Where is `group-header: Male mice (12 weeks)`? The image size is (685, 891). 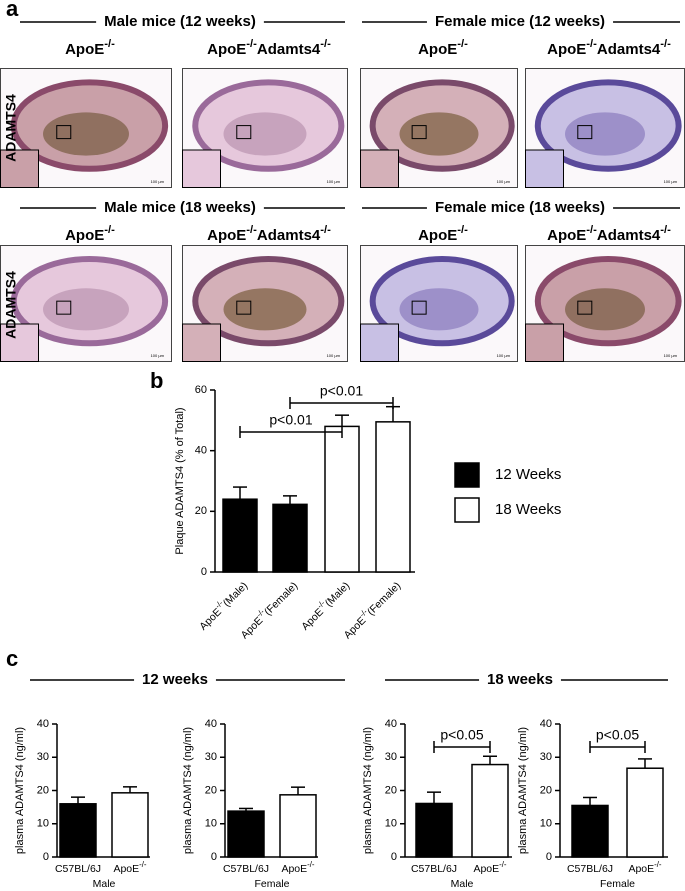
group-header: Male mice (12 weeks) is located at coordinates (180, 21).